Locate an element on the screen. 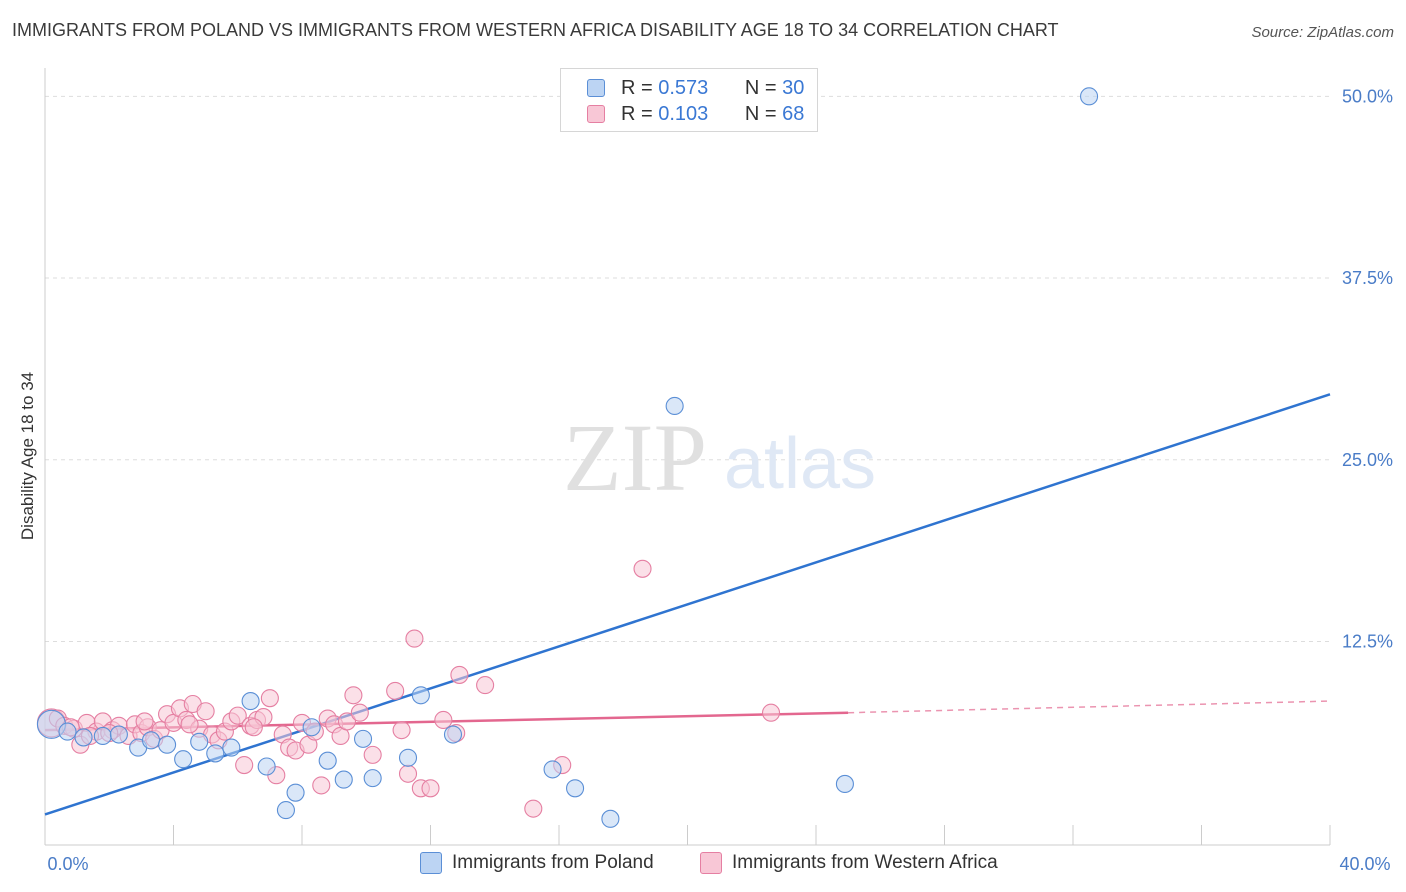 The image size is (1406, 892). legend-r-value: 0.103 is located at coordinates (683, 113).